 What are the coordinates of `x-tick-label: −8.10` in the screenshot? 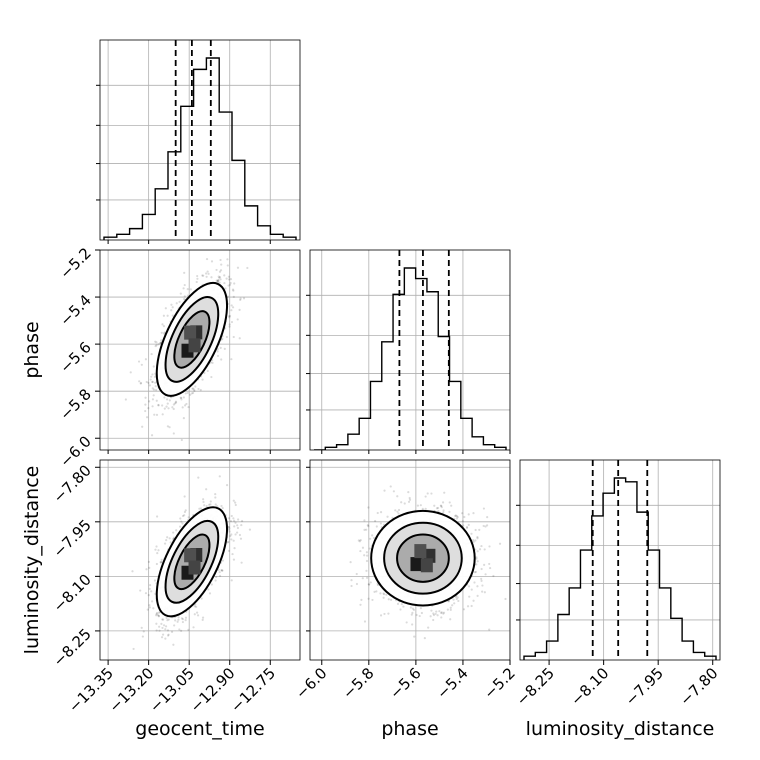 It's located at (589, 686).